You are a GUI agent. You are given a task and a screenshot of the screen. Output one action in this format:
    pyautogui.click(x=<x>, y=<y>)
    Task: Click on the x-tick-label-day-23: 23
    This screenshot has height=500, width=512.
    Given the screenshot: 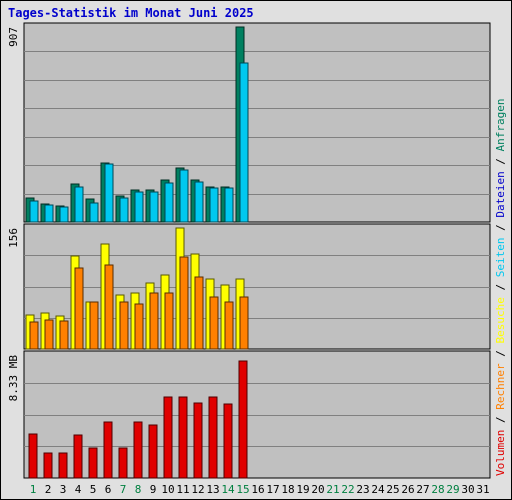 What is the action you would take?
    pyautogui.click(x=362, y=489)
    